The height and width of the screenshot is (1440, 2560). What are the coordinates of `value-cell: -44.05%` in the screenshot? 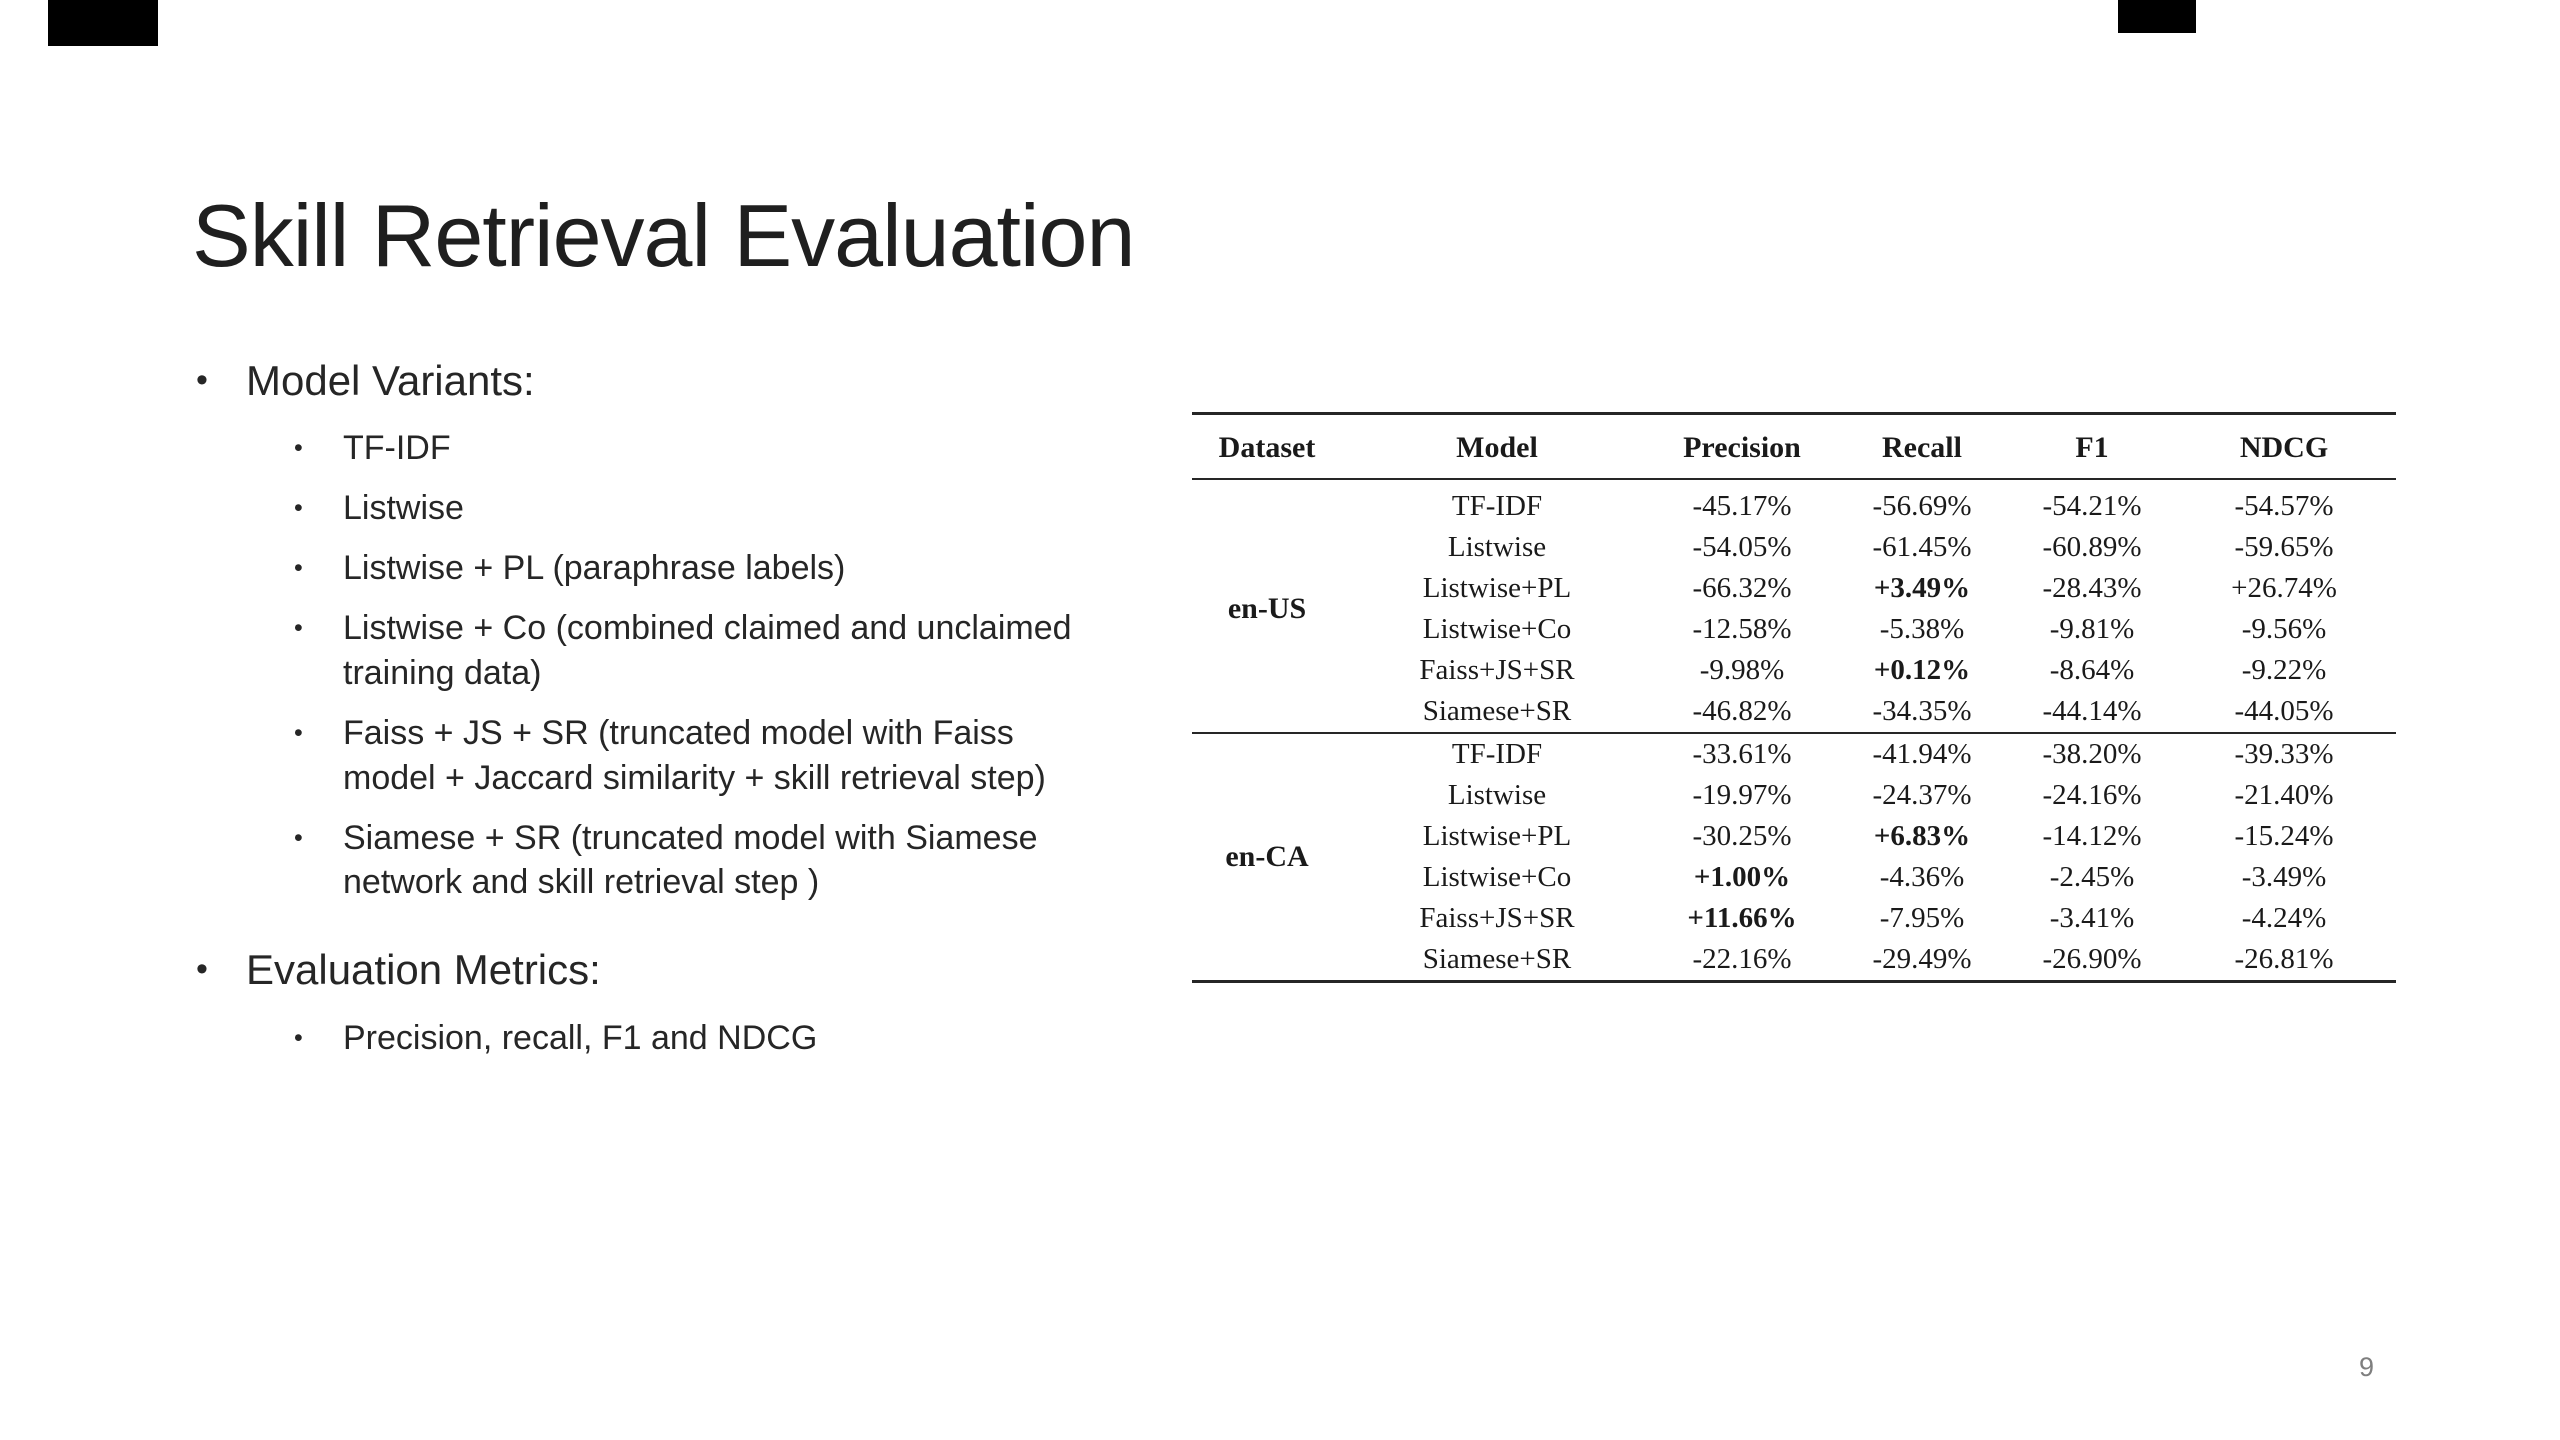 It's located at (2284, 711).